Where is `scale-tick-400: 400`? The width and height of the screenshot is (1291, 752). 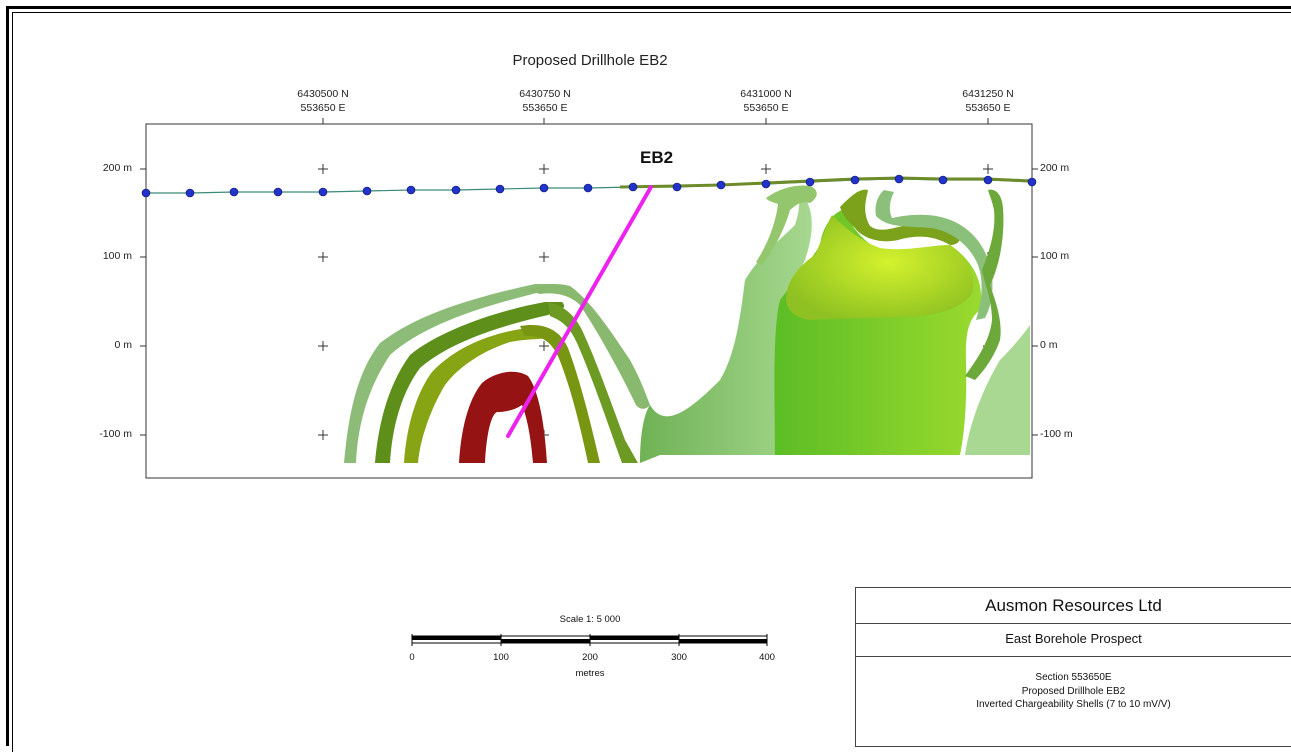
scale-tick-400: 400 is located at coordinates (767, 657).